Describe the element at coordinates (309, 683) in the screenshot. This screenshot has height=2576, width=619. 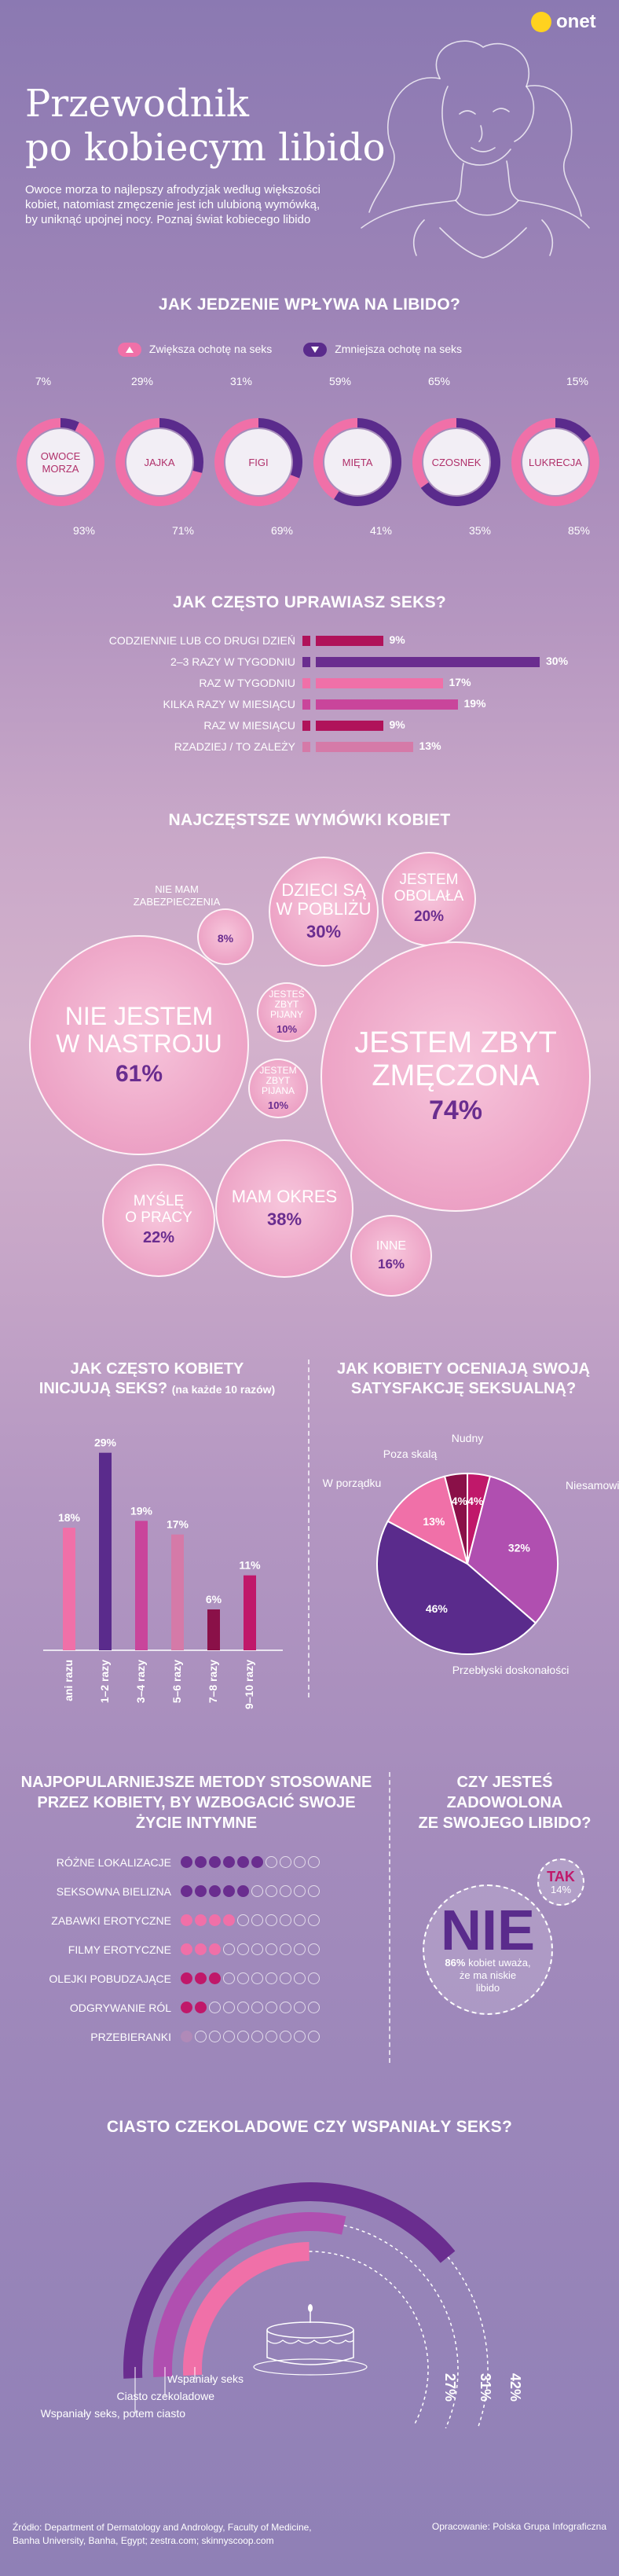
I see `frequency-row: RAZ W TYGODNIU 17%` at that location.